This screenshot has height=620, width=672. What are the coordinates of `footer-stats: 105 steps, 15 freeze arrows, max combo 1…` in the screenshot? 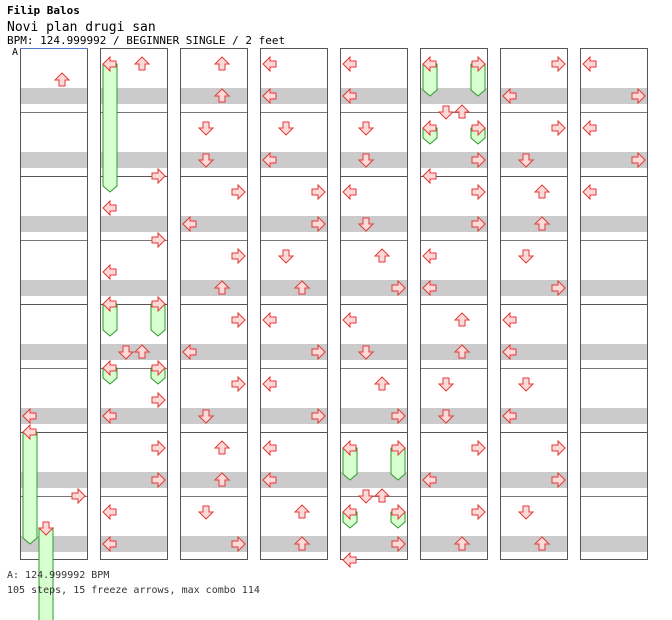 It's located at (133, 590).